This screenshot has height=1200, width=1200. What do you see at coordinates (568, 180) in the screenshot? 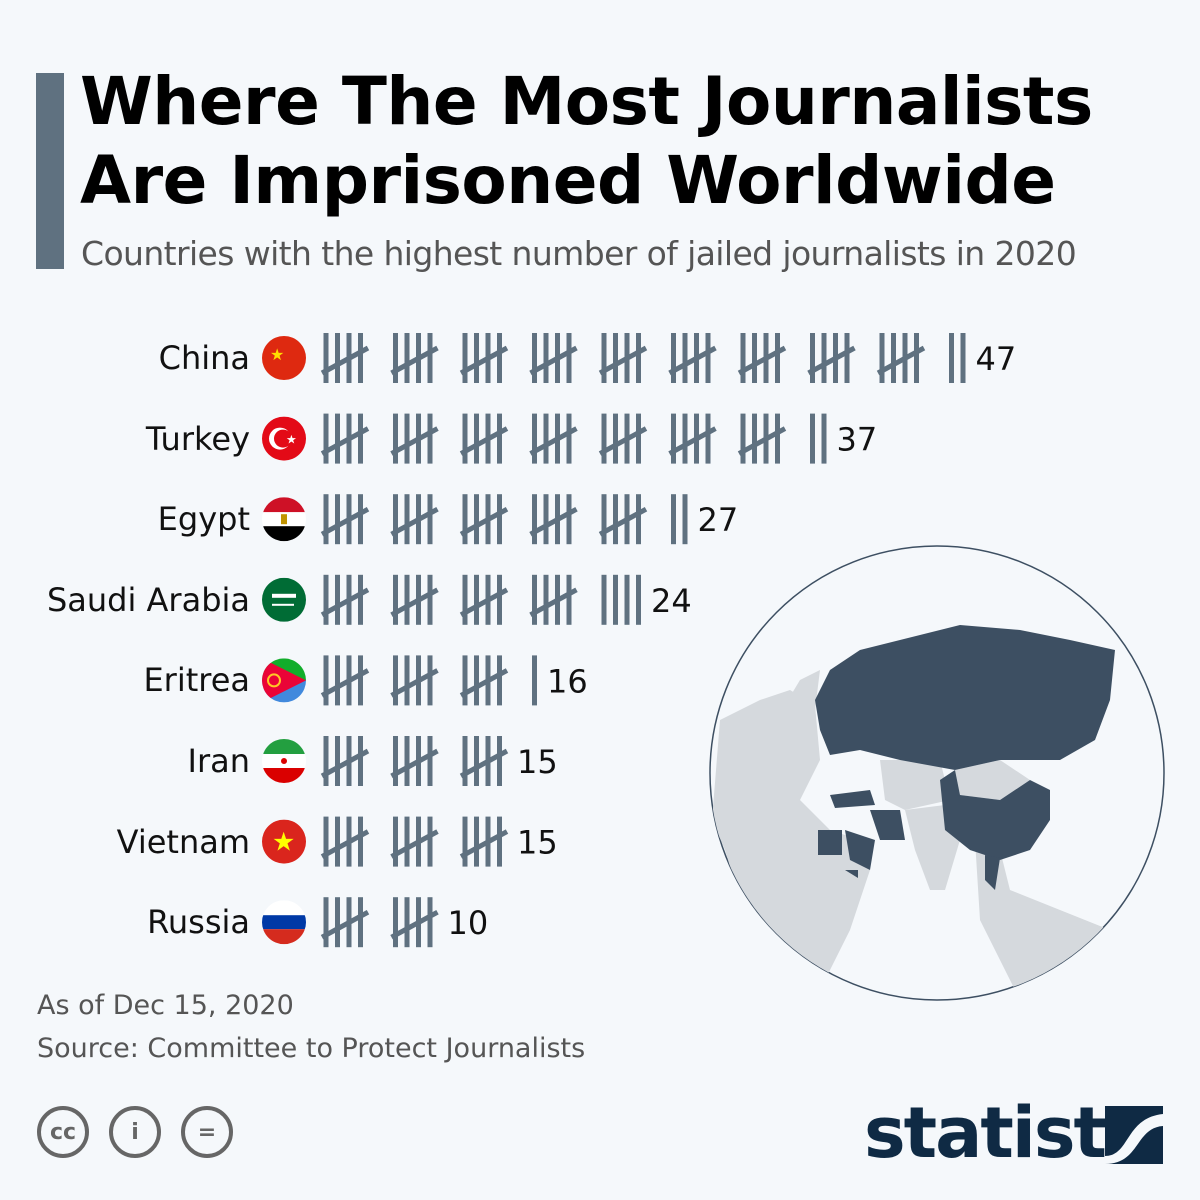
I see `title-line-2: Are Imprisoned Worldwide` at bounding box center [568, 180].